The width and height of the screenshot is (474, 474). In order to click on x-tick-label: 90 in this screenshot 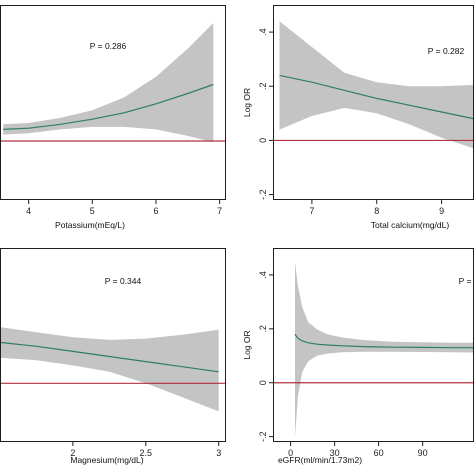, I will do `click(423, 453)`.